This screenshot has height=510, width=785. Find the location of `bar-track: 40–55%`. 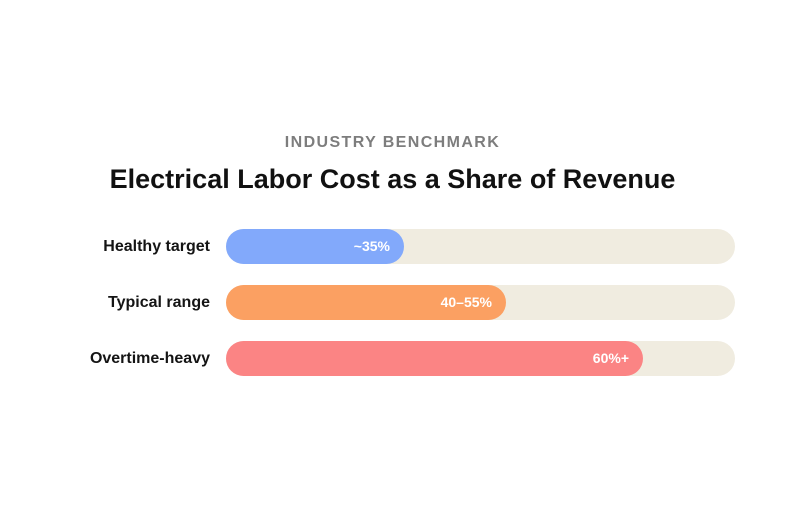

bar-track: 40–55% is located at coordinates (480, 302).